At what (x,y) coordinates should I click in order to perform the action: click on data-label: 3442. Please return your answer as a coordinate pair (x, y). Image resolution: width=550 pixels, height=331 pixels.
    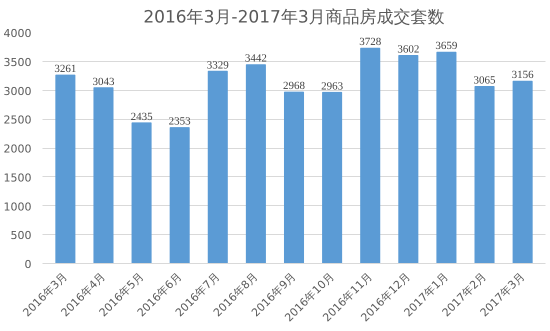
    Looking at the image, I should click on (255, 58).